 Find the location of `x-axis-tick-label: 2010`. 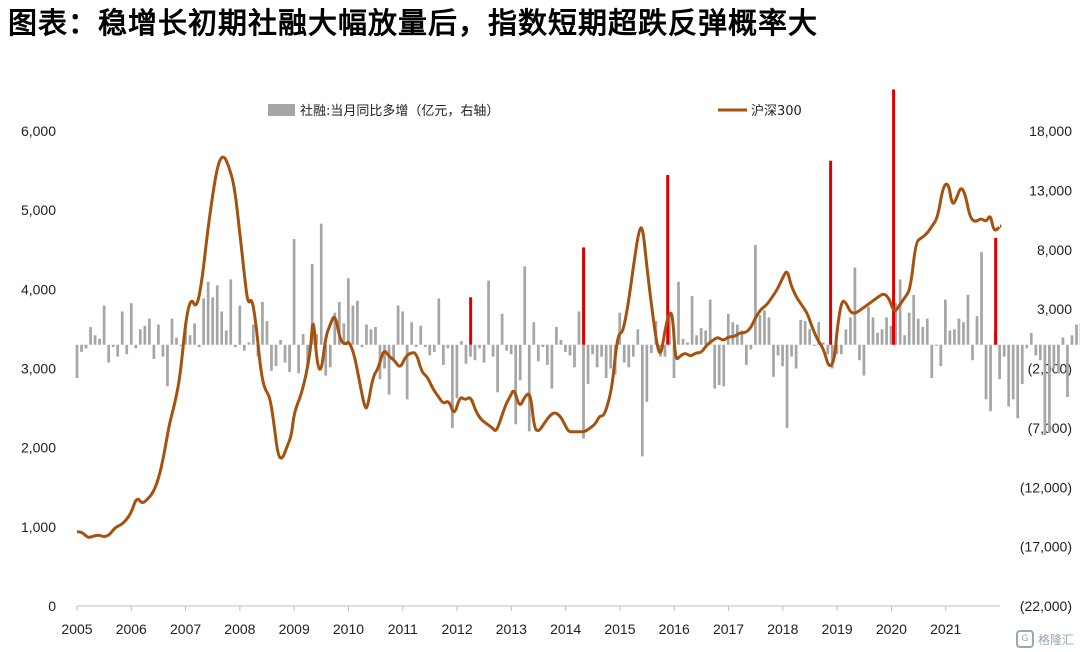

x-axis-tick-label: 2010 is located at coordinates (348, 629).